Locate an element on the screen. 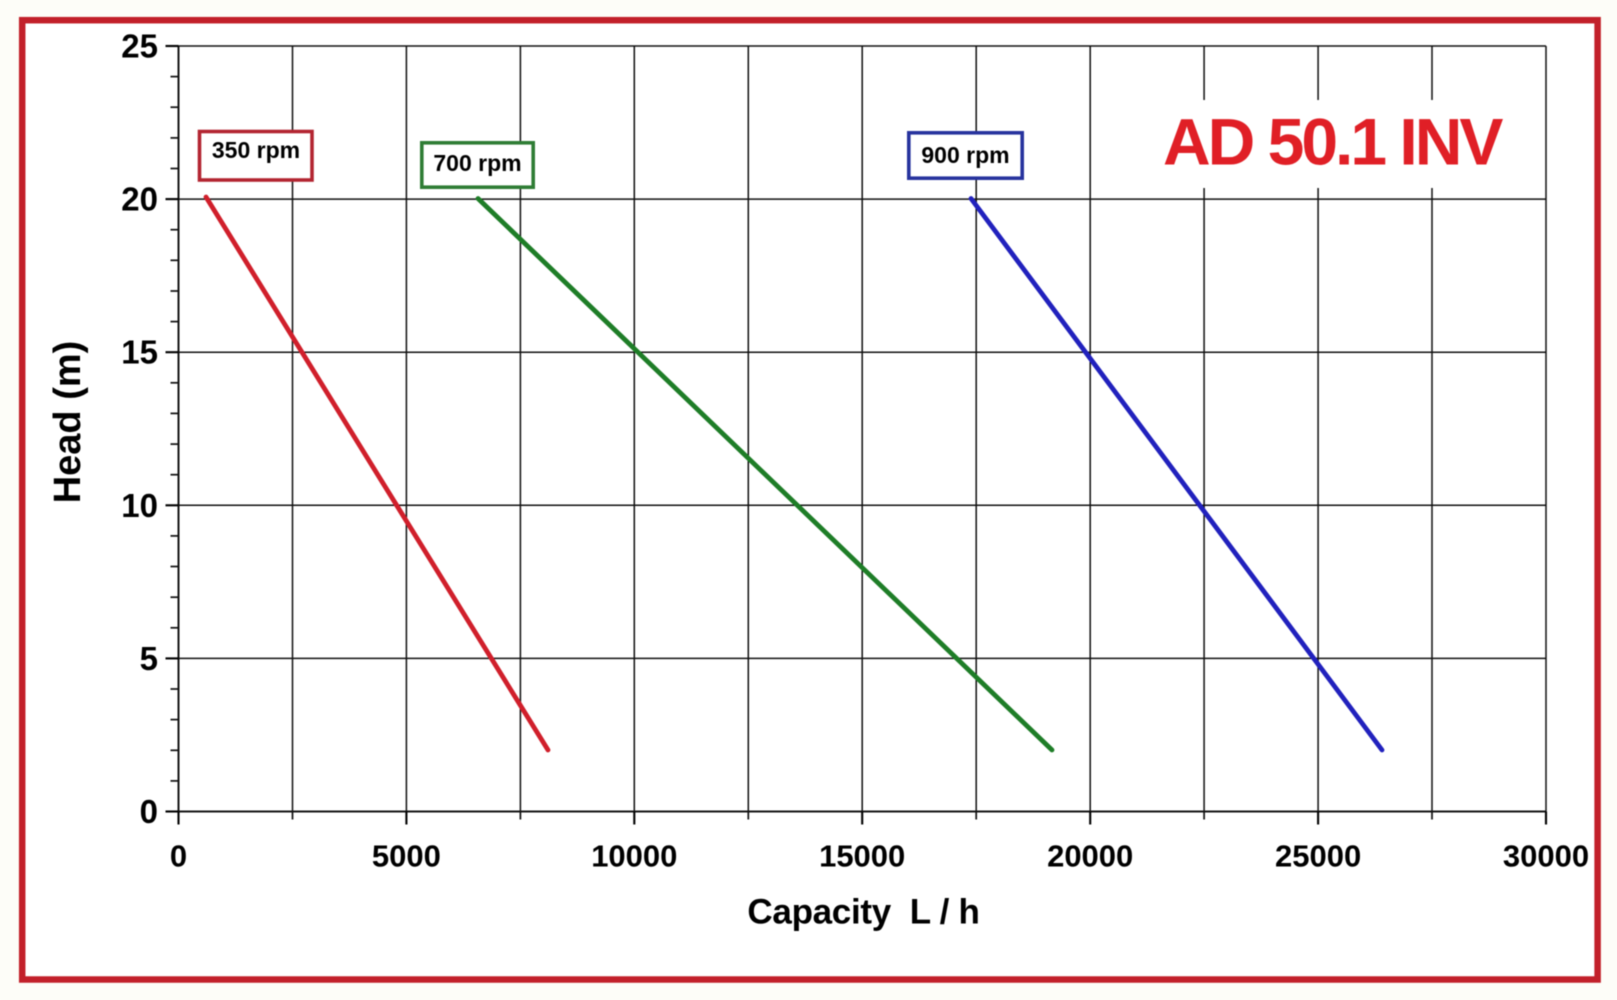 The height and width of the screenshot is (1000, 1617). svg-text: 20 is located at coordinates (139, 199).